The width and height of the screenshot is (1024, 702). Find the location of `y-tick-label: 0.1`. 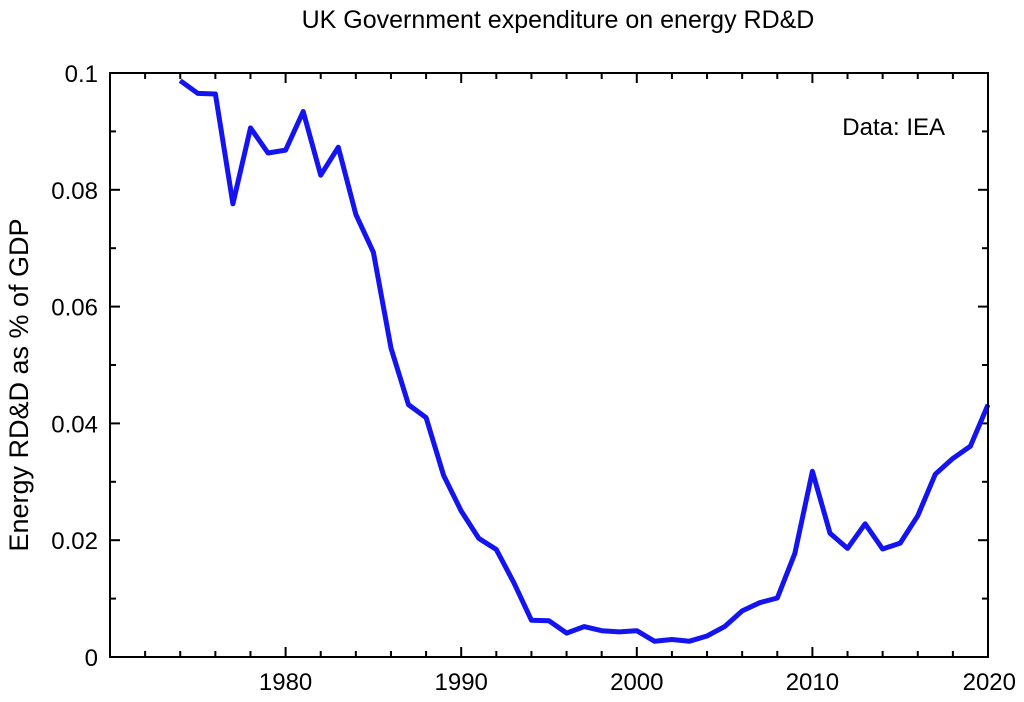

y-tick-label: 0.1 is located at coordinates (81, 74).